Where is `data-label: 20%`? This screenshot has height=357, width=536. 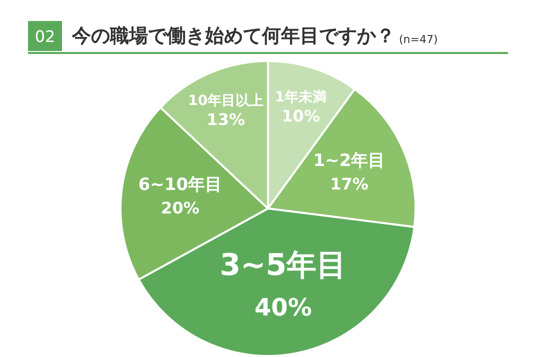 data-label: 20% is located at coordinates (180, 208).